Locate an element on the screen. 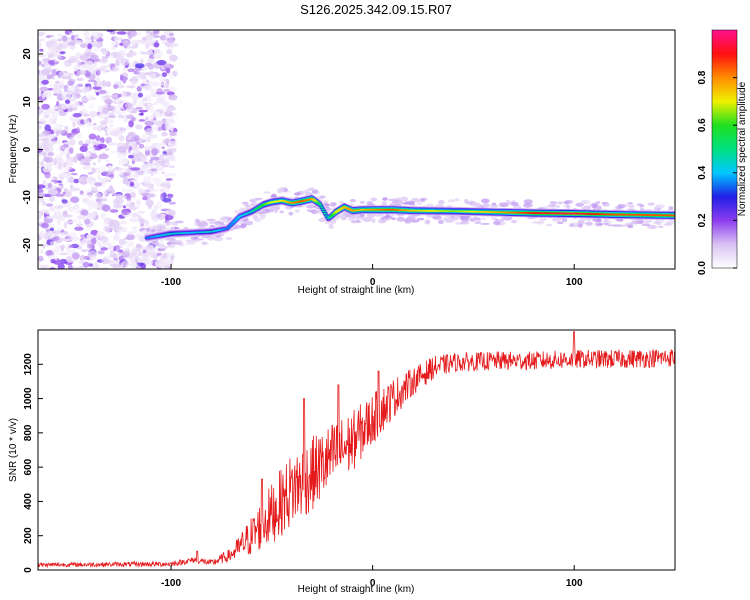 This screenshot has height=600, width=750. x-tick-label: -100 is located at coordinates (171, 282).